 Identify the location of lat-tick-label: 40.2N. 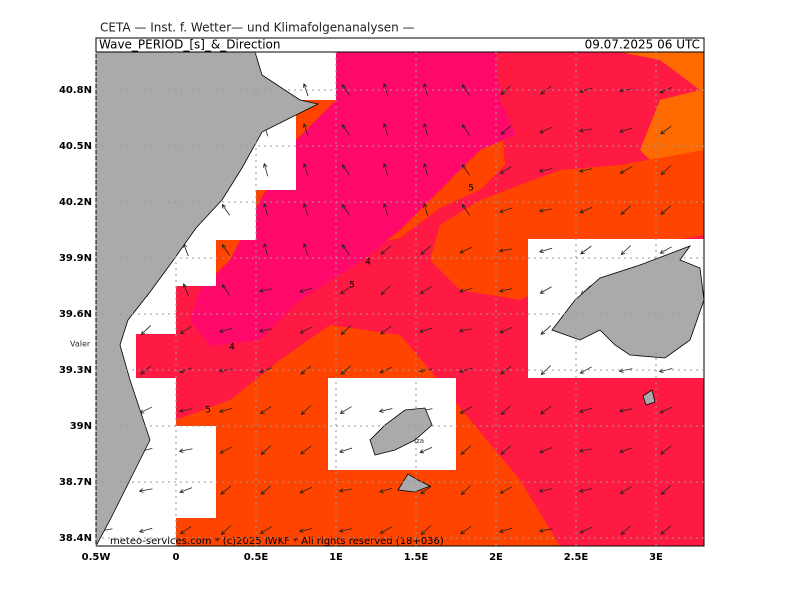
(75, 202).